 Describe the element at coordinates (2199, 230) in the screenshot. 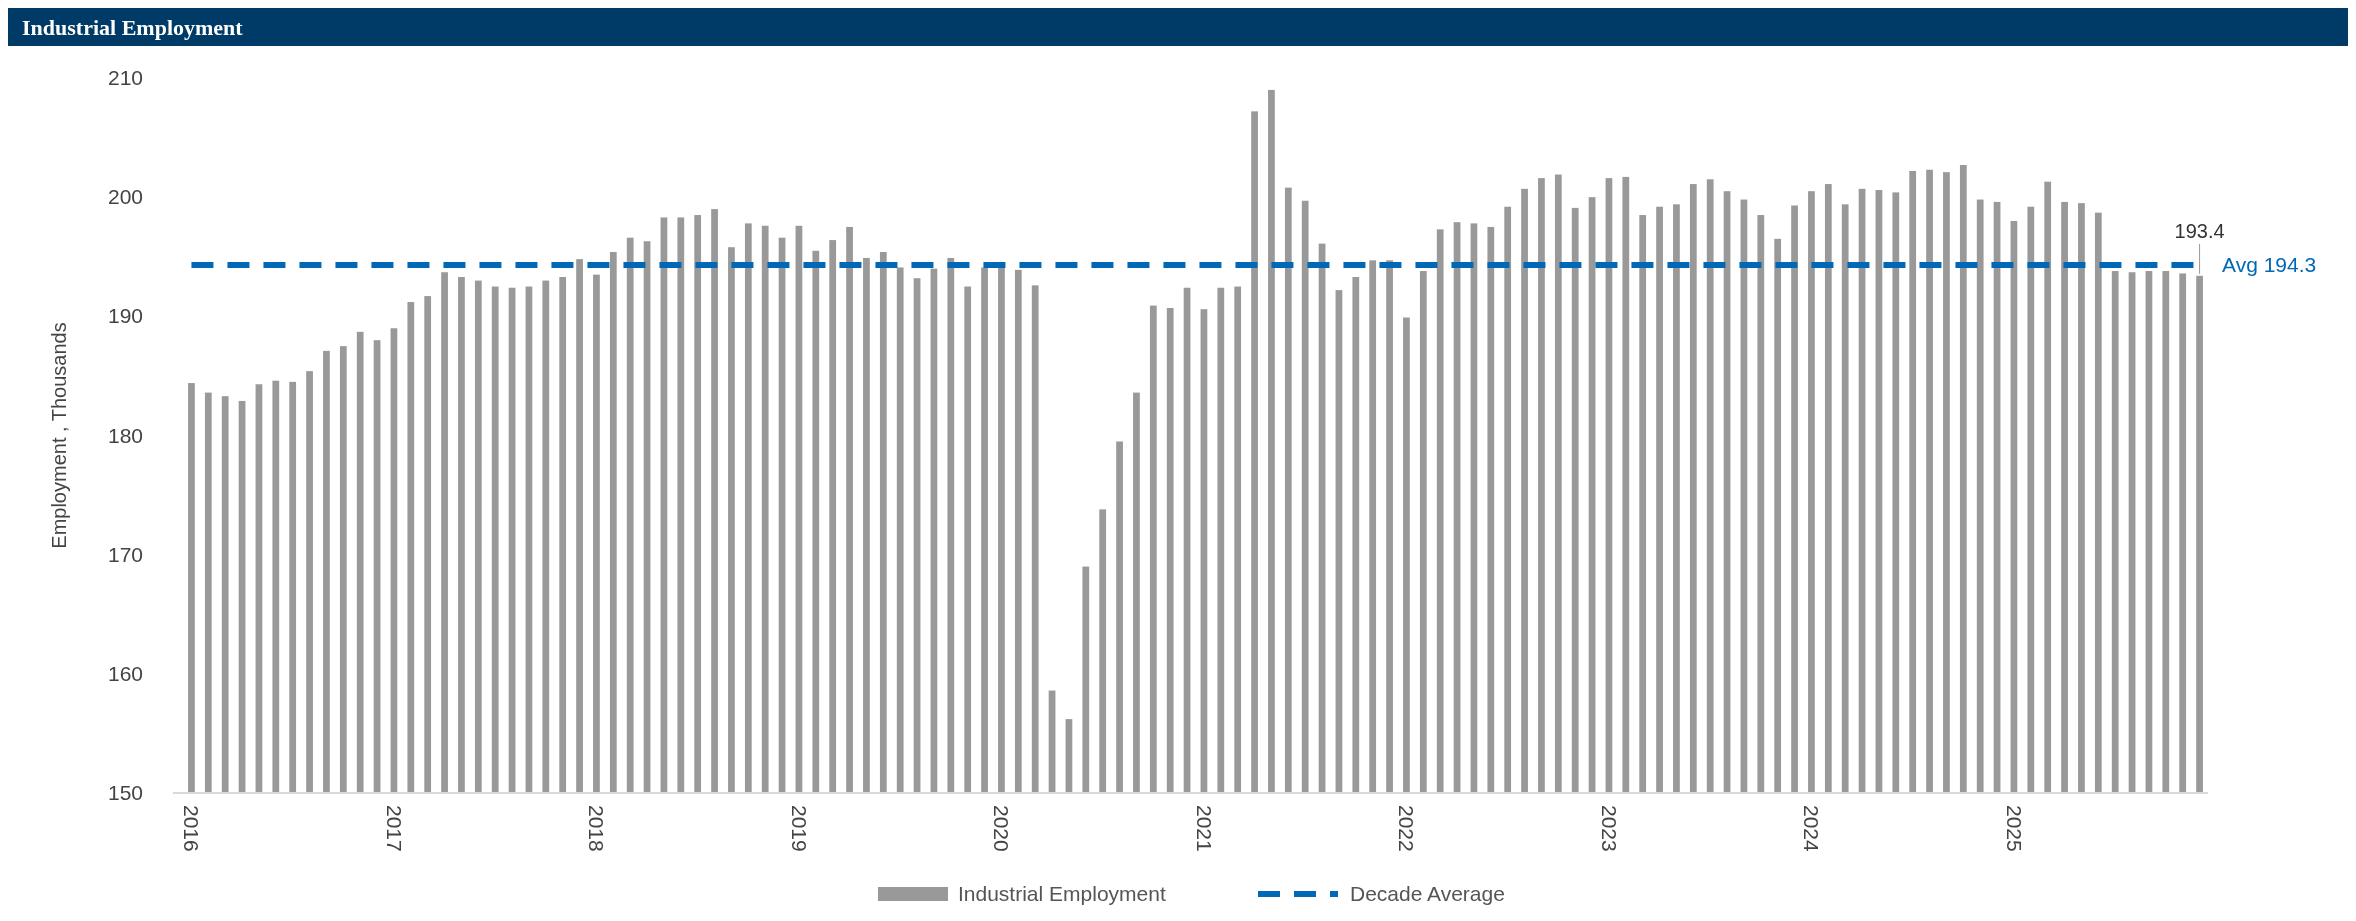

I see `data-label: 193.4` at that location.